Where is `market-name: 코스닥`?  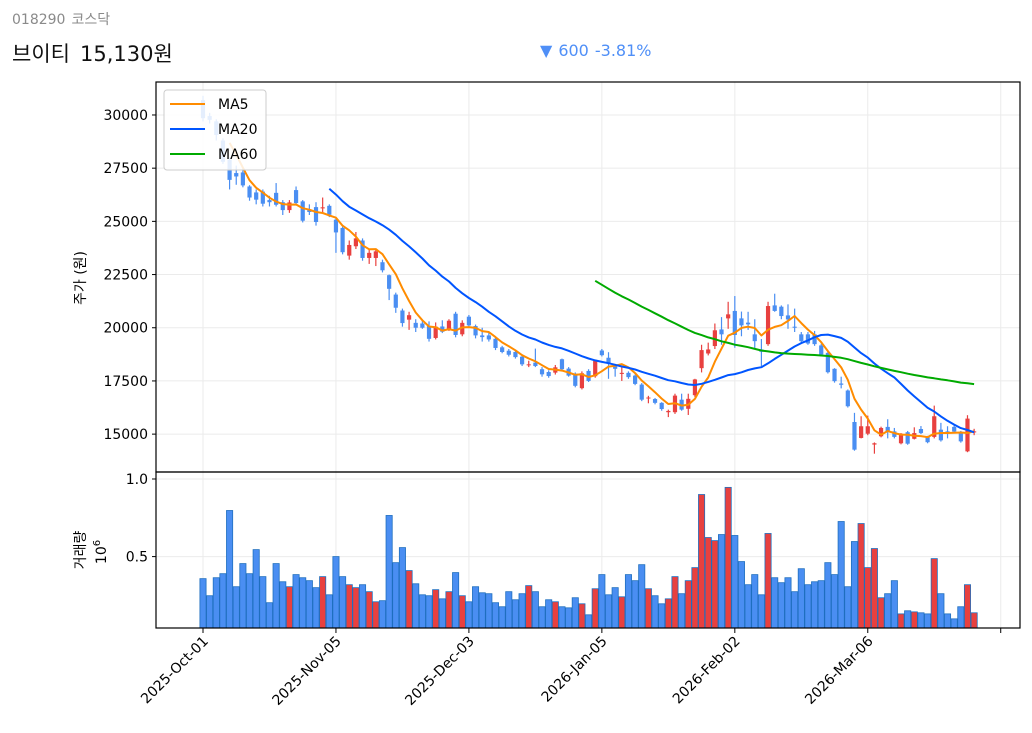
market-name: 코스닥 is located at coordinates (91, 20).